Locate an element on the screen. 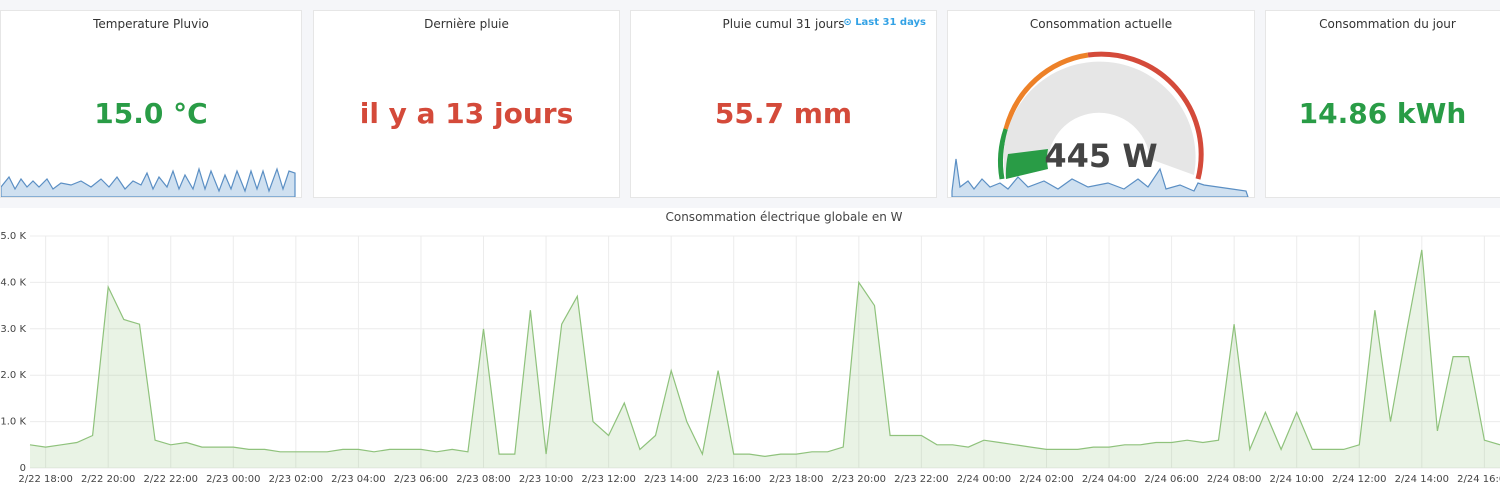  x-tick-label: 2/22 18:00 is located at coordinates (45, 479).